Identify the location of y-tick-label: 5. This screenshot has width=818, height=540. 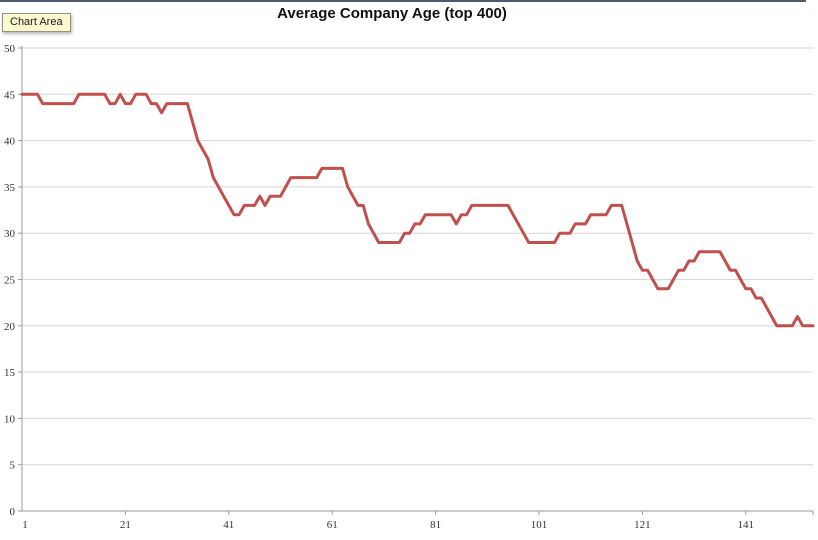
(13, 466).